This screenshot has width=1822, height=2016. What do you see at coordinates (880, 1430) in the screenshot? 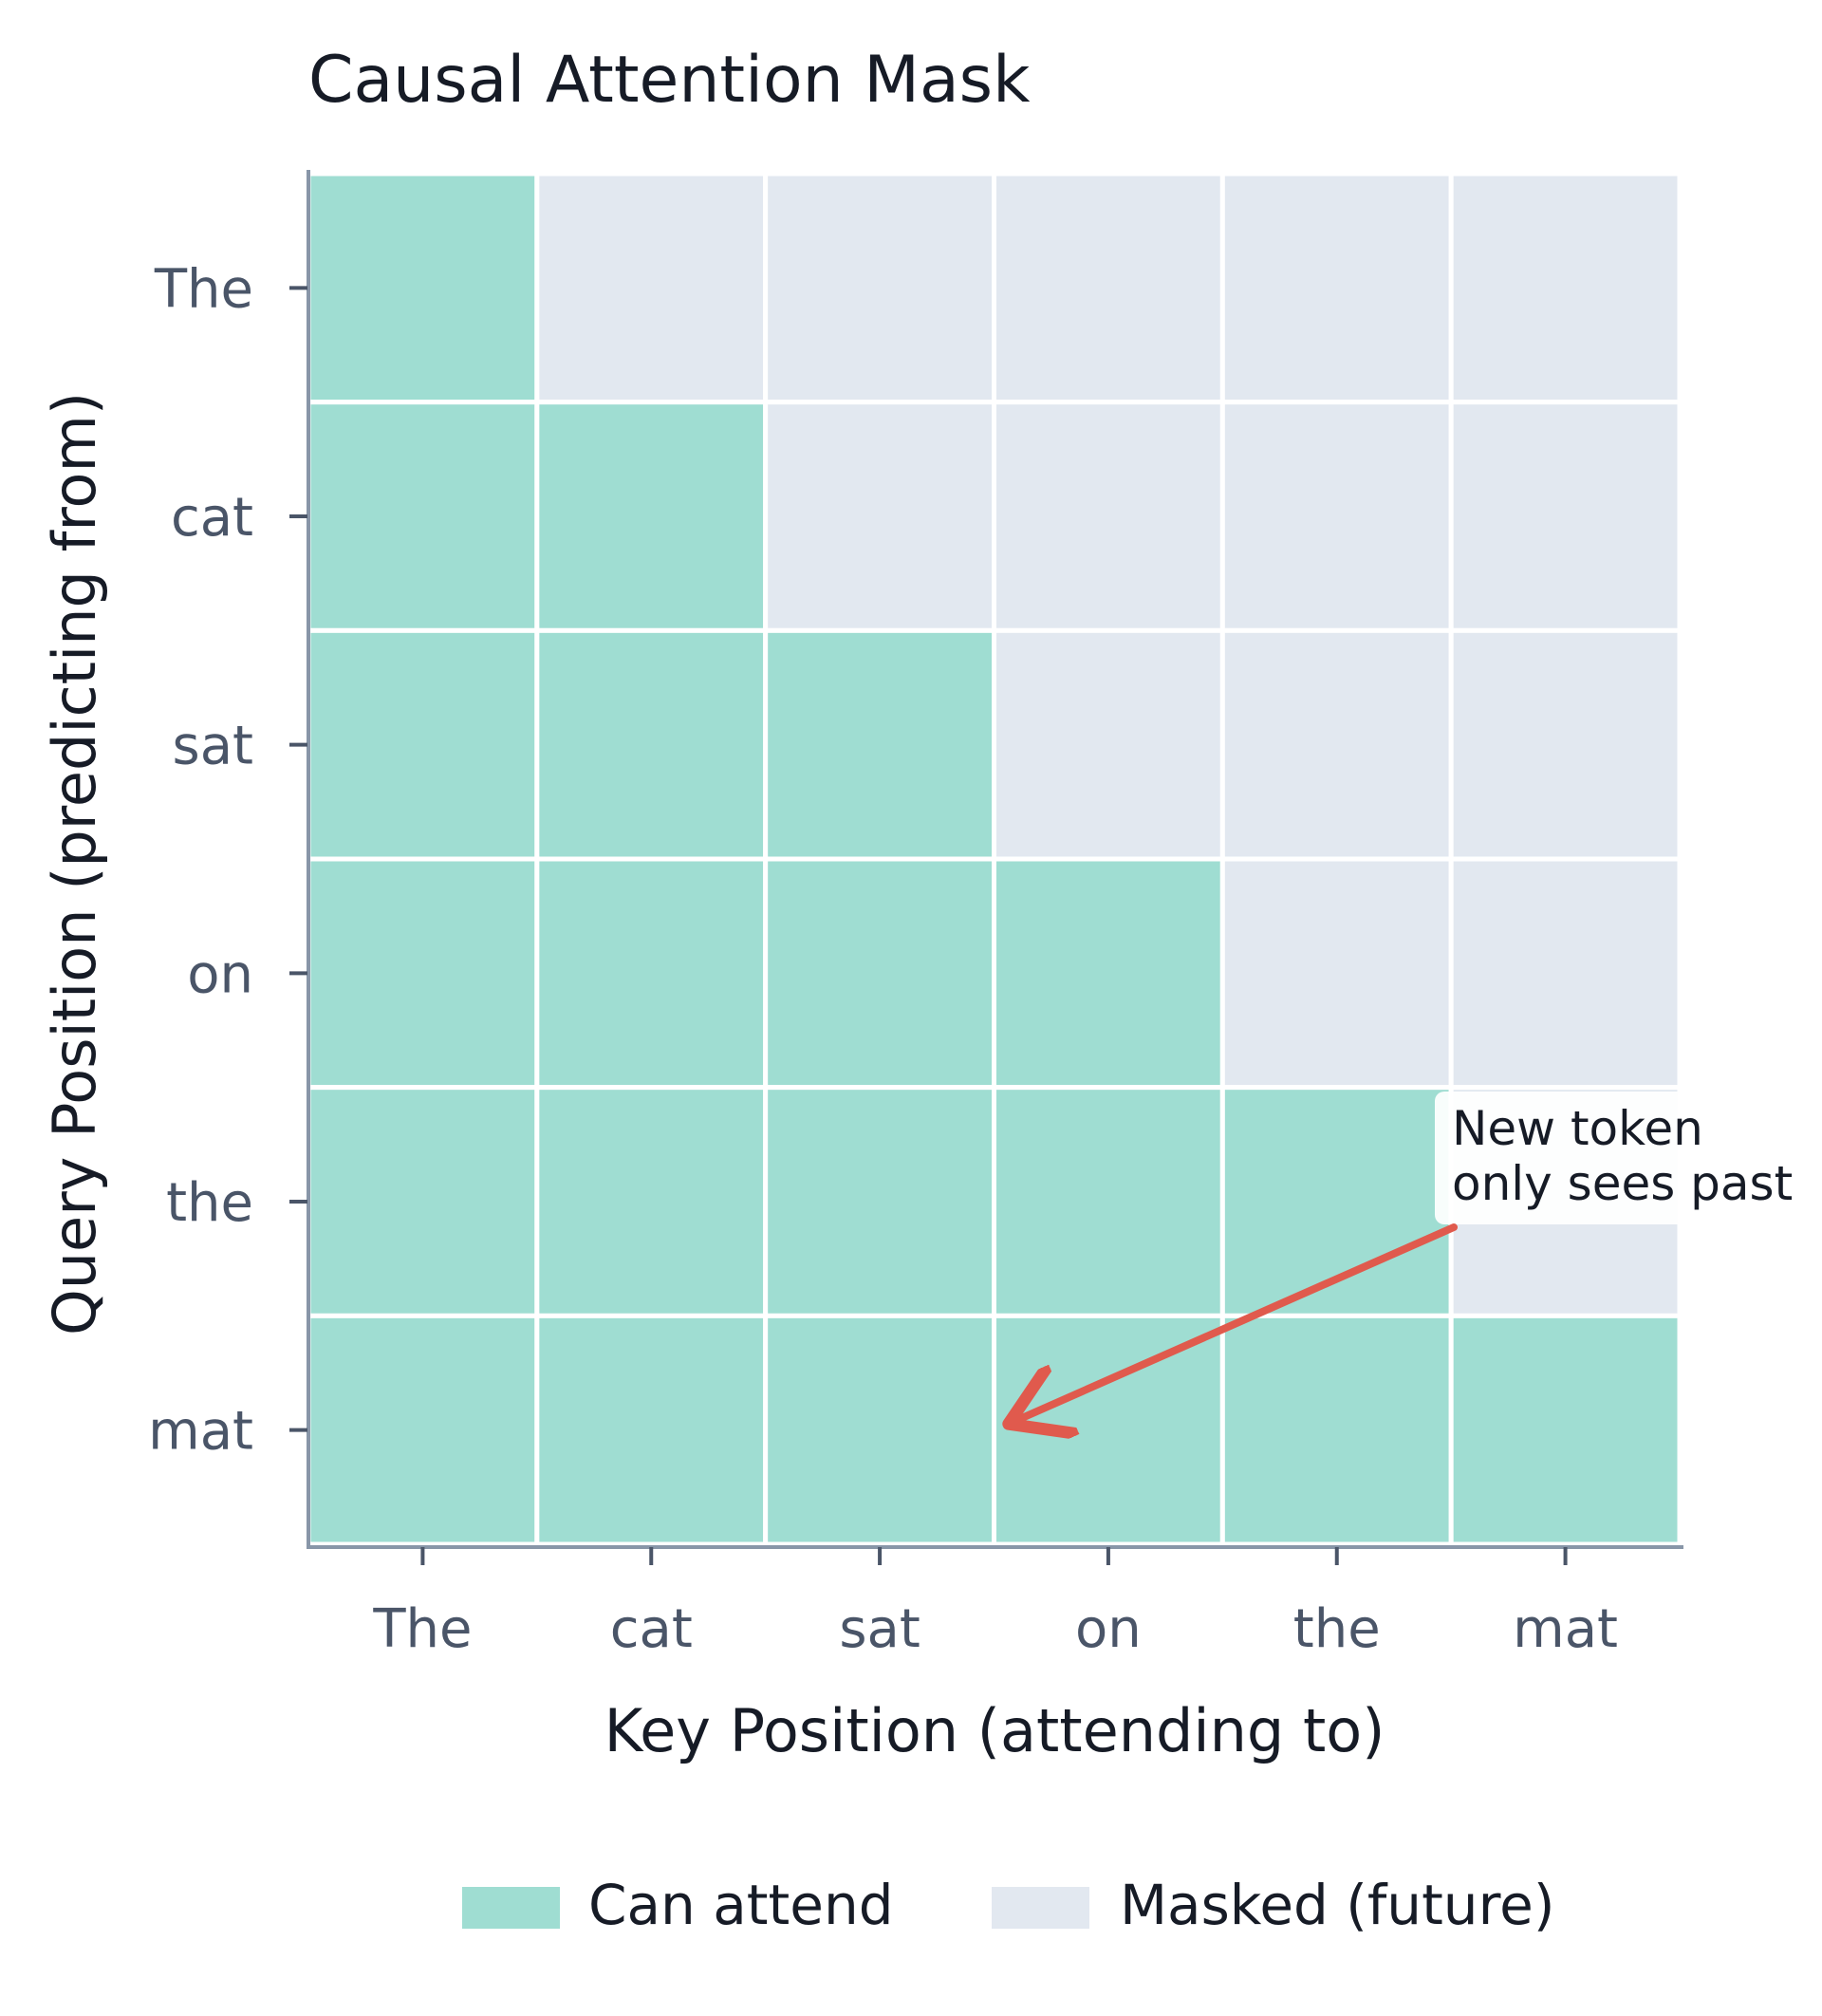
I see `heatmap-cell-mat-sat-attend` at bounding box center [880, 1430].